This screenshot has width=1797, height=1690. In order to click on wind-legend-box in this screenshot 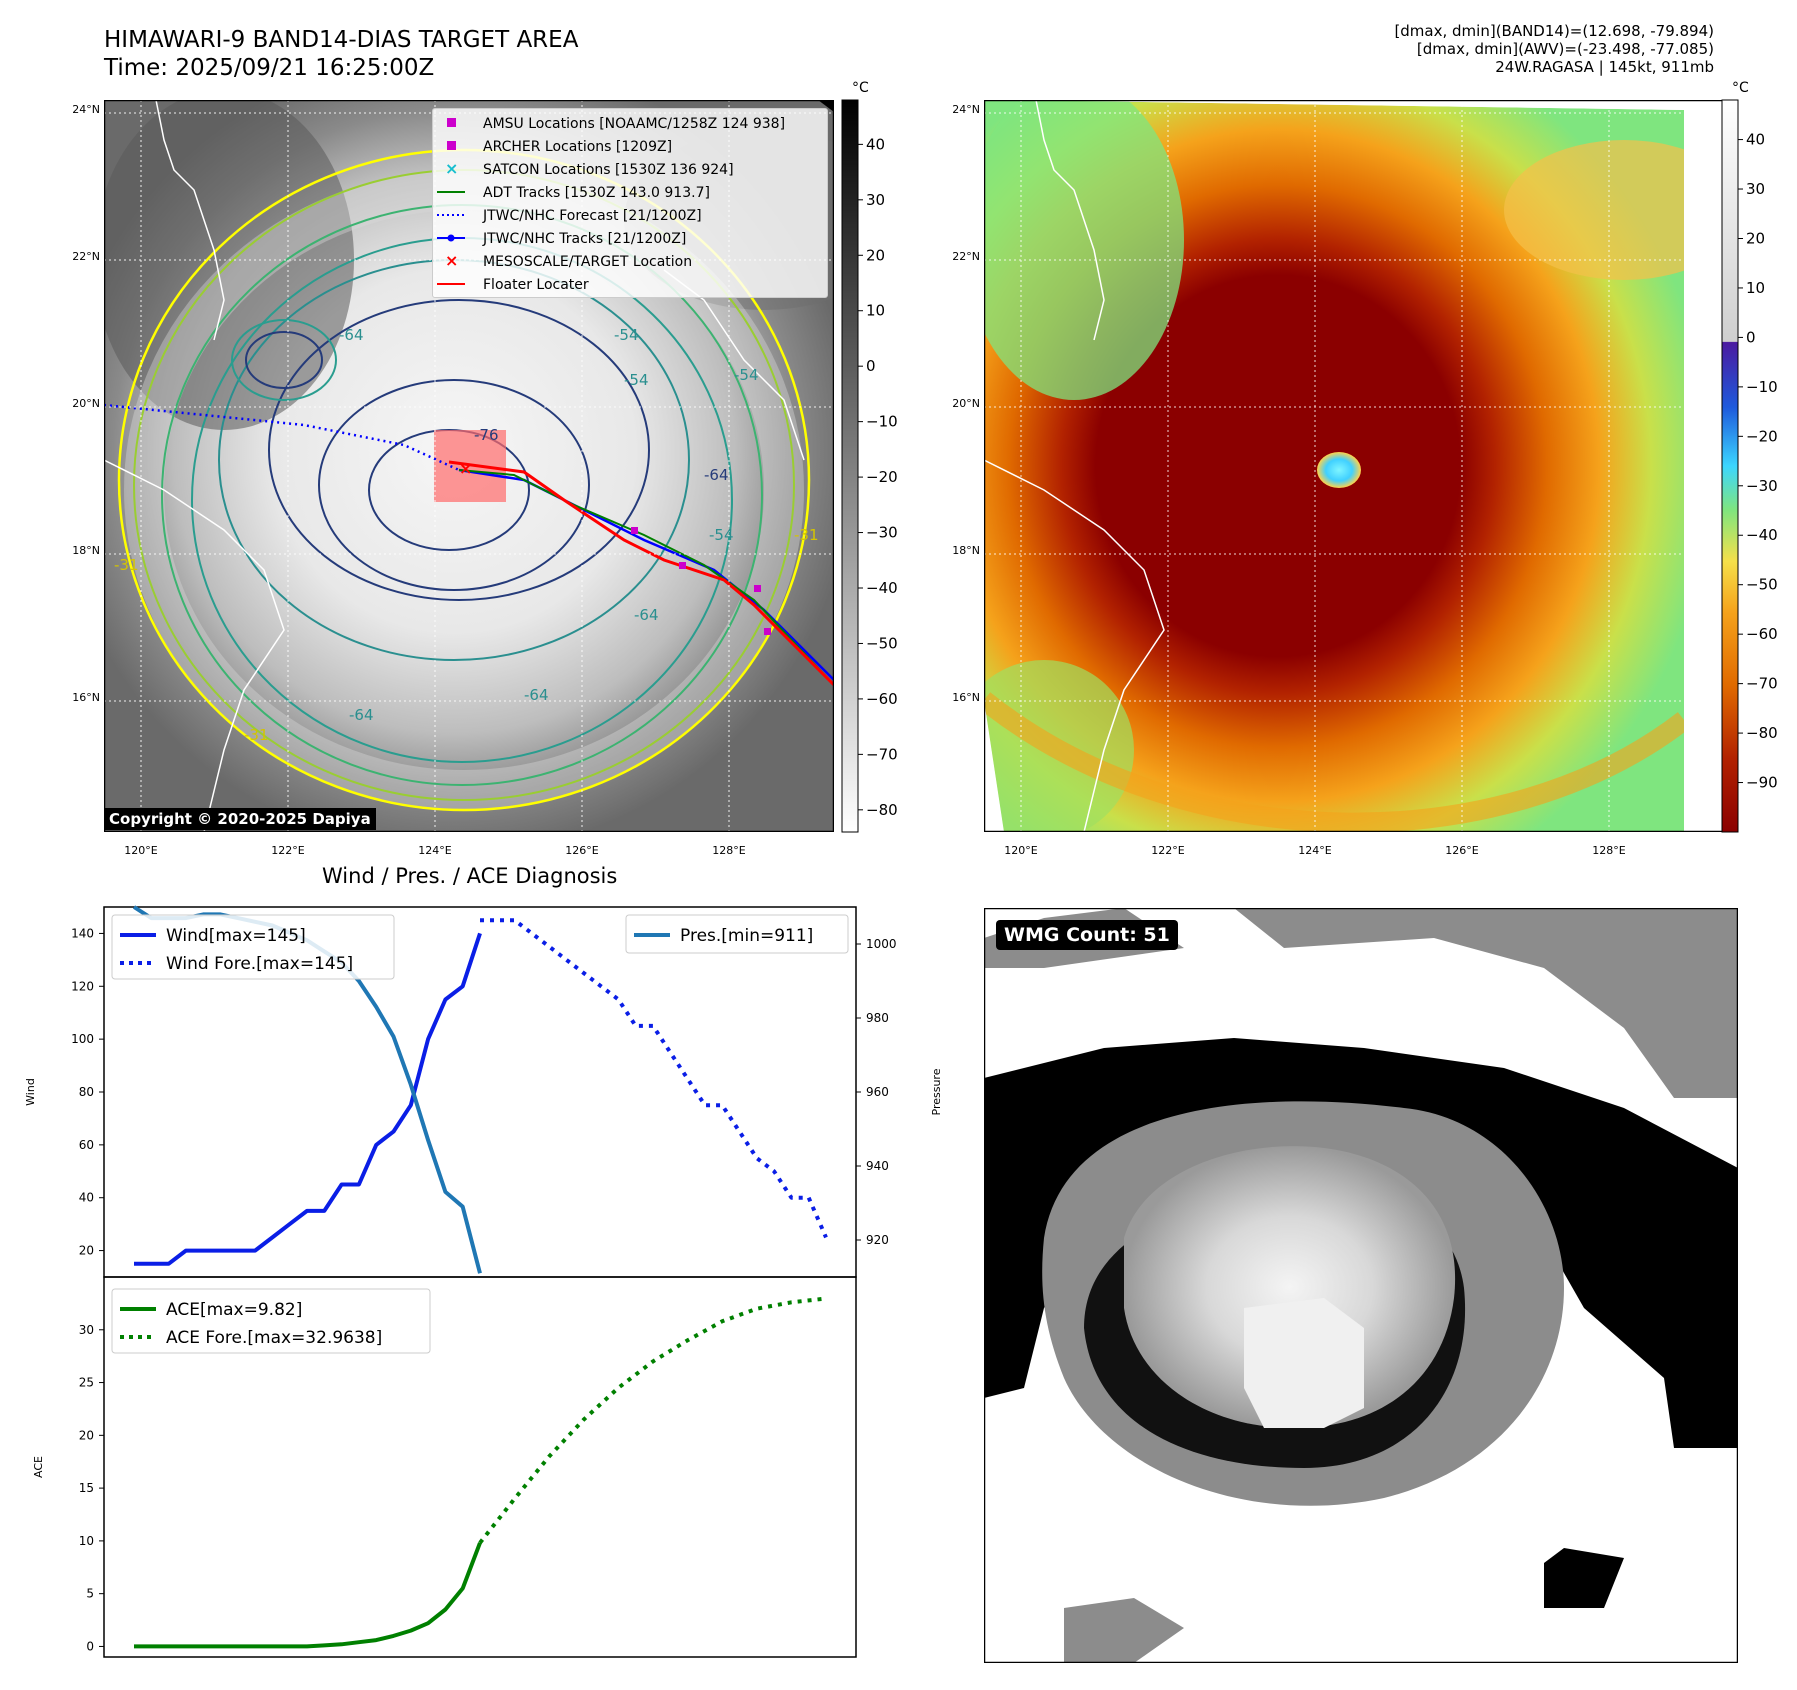, I will do `click(253, 947)`.